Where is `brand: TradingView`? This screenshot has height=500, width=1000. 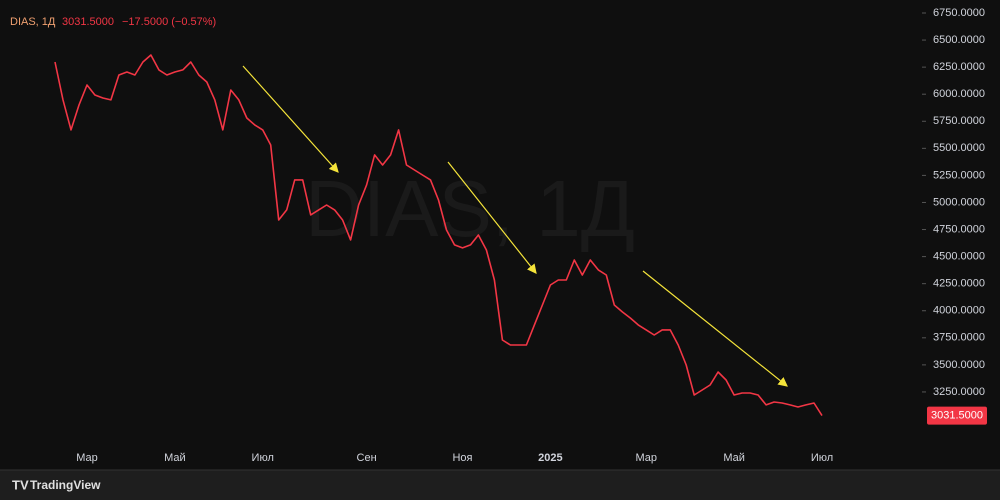
brand: TradingView is located at coordinates (65, 485).